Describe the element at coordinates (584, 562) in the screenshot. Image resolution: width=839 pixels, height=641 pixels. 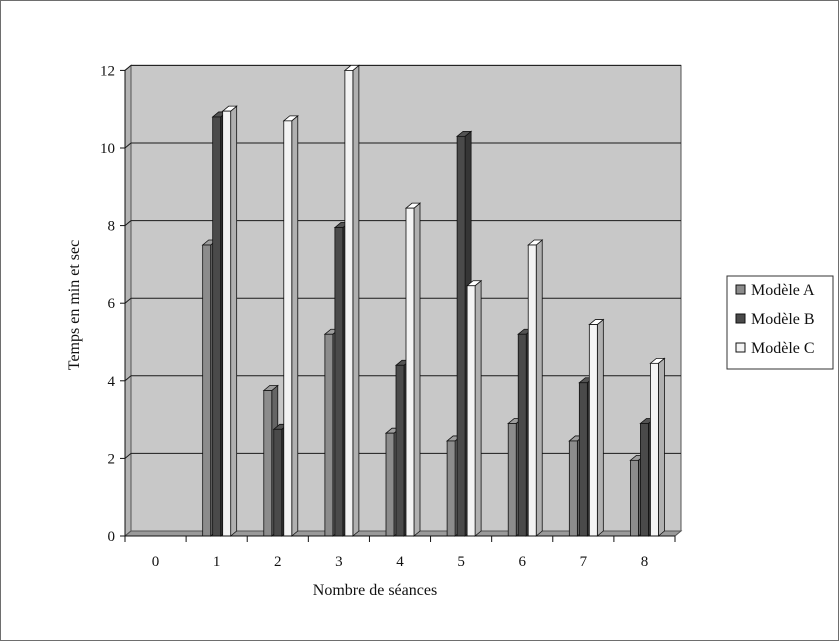
I see `x-tick-label: 7` at that location.